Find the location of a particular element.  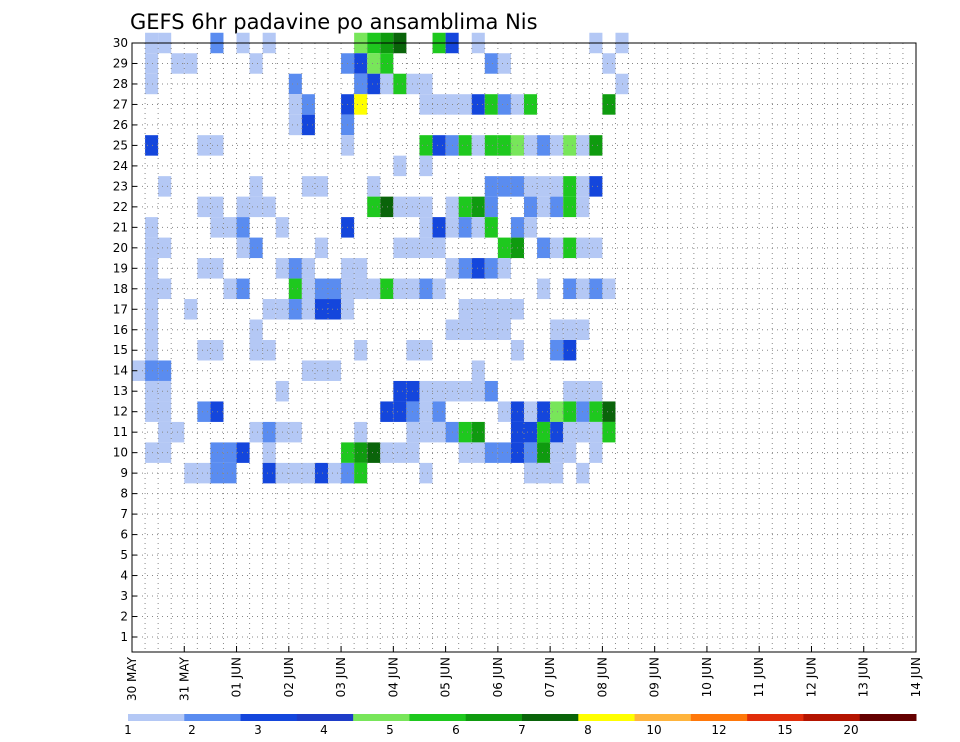

x-tick-label: 06 JUN is located at coordinates (498, 677).